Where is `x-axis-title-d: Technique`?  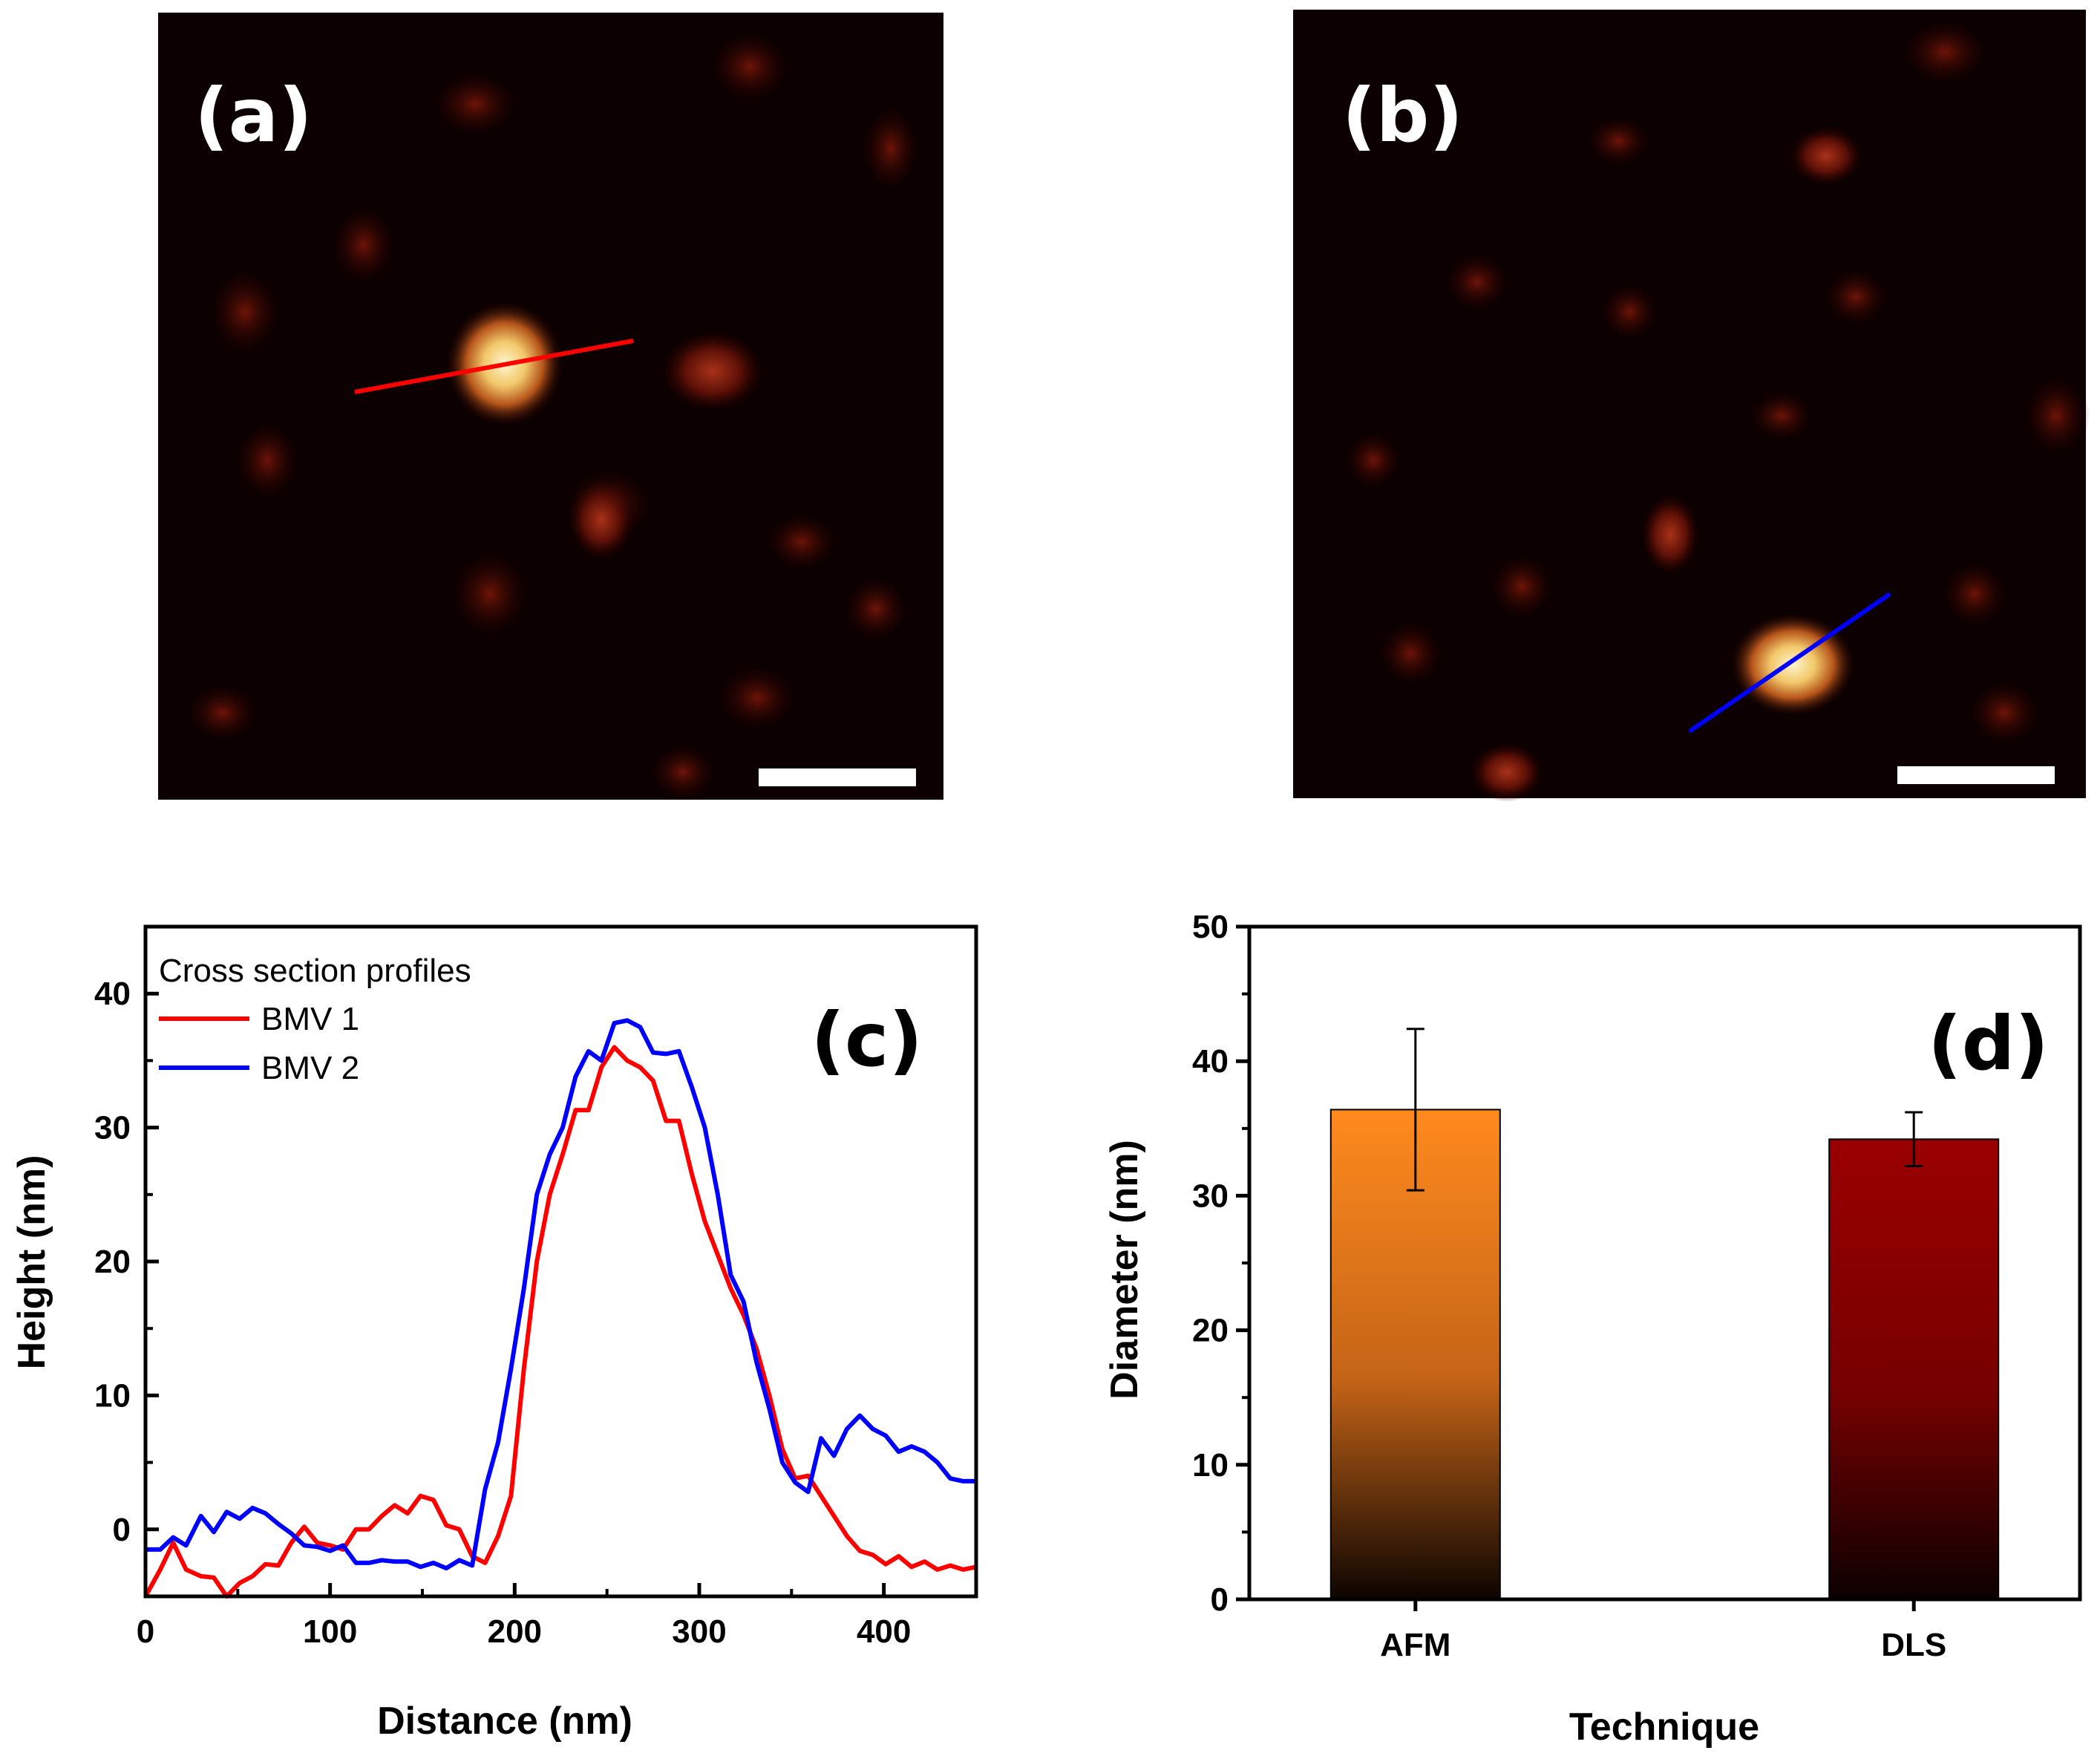
x-axis-title-d: Technique is located at coordinates (1664, 1727).